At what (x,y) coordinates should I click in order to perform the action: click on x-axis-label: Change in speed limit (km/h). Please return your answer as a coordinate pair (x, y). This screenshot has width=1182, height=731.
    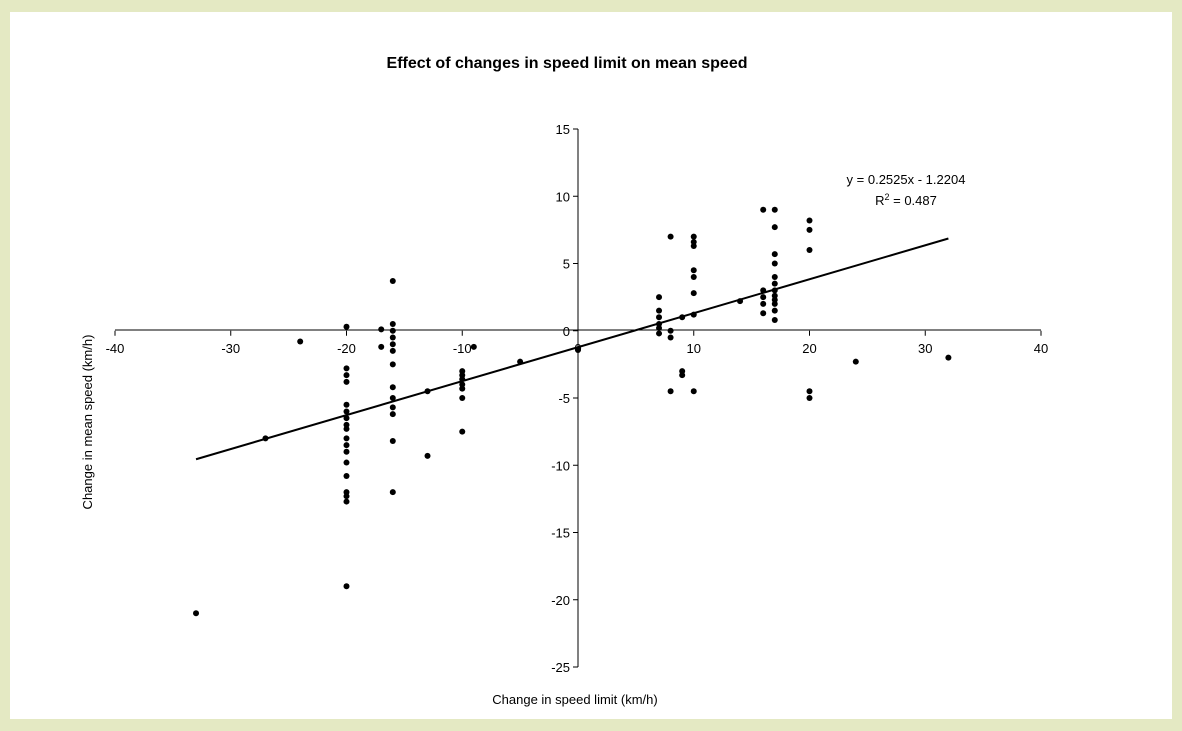
    Looking at the image, I should click on (574, 699).